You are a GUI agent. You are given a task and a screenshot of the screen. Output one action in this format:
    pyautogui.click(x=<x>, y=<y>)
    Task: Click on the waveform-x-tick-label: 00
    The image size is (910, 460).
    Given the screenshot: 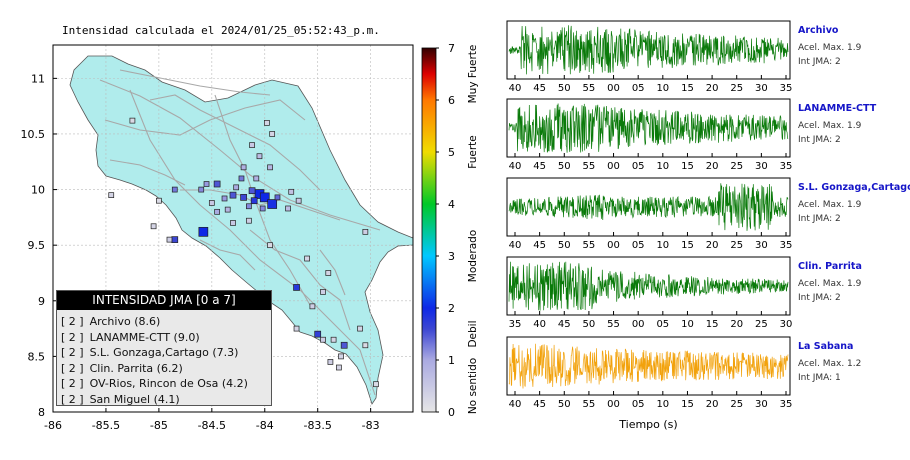 What is the action you would take?
    pyautogui.click(x=613, y=166)
    